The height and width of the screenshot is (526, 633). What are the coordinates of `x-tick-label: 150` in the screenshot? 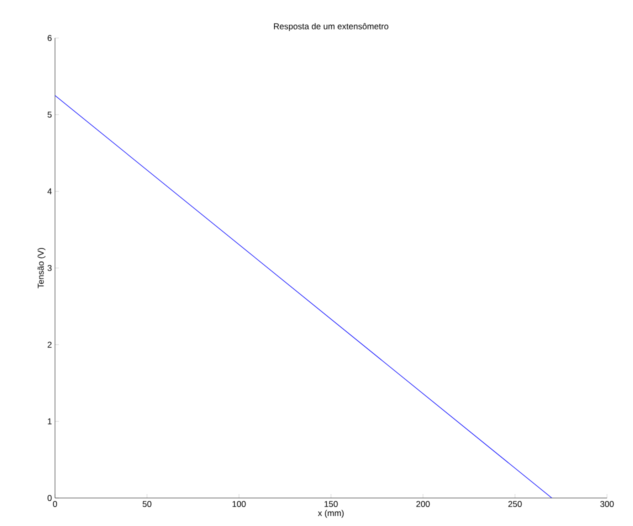 It's located at (331, 504).